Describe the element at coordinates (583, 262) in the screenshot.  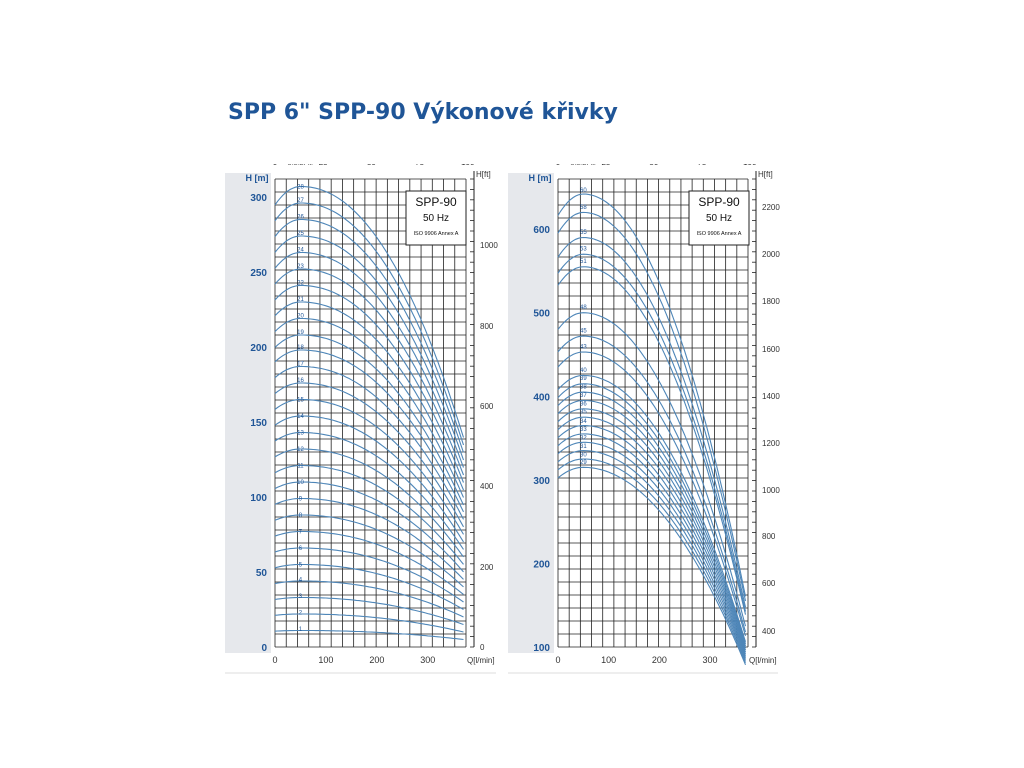
I see `curve-label-51: 51` at that location.